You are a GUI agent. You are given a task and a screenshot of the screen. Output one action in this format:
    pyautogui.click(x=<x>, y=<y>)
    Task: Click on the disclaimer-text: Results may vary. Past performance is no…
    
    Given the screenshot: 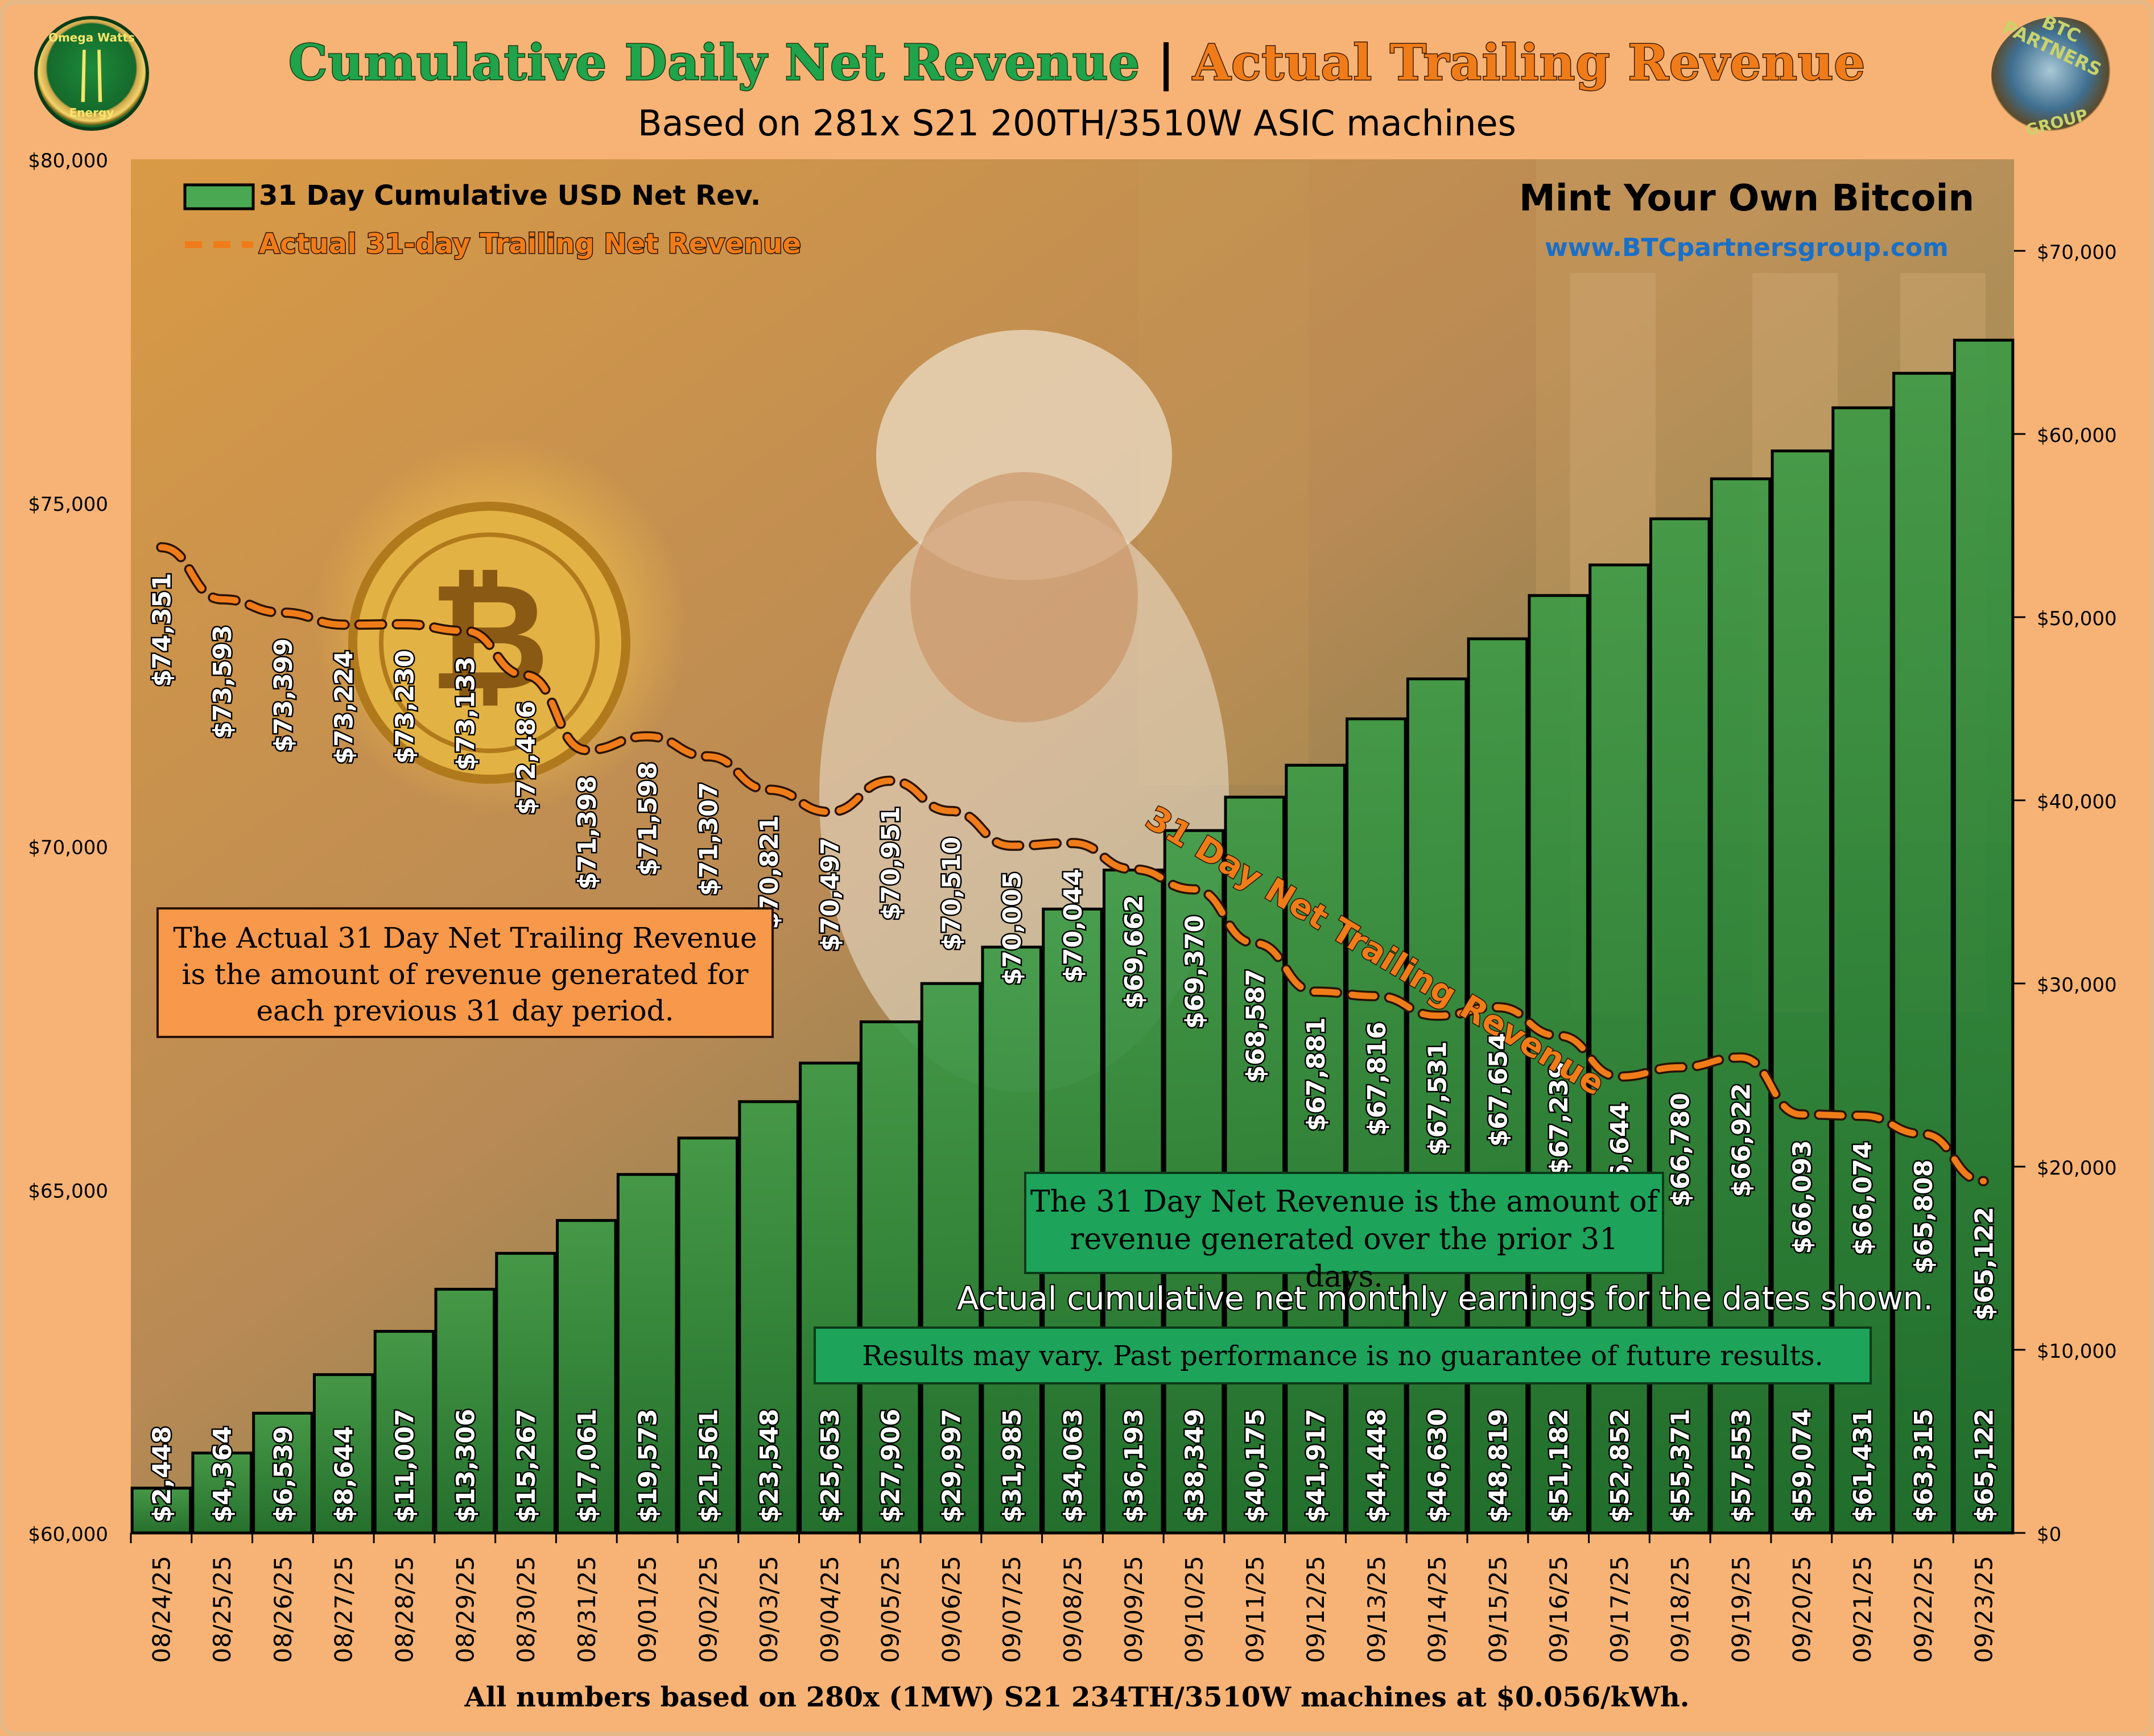 What is the action you would take?
    pyautogui.click(x=1343, y=1356)
    